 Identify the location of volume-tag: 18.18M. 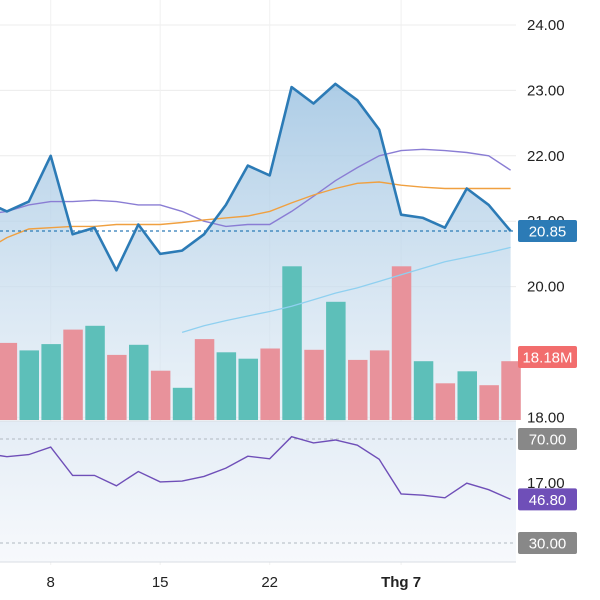
(547, 357).